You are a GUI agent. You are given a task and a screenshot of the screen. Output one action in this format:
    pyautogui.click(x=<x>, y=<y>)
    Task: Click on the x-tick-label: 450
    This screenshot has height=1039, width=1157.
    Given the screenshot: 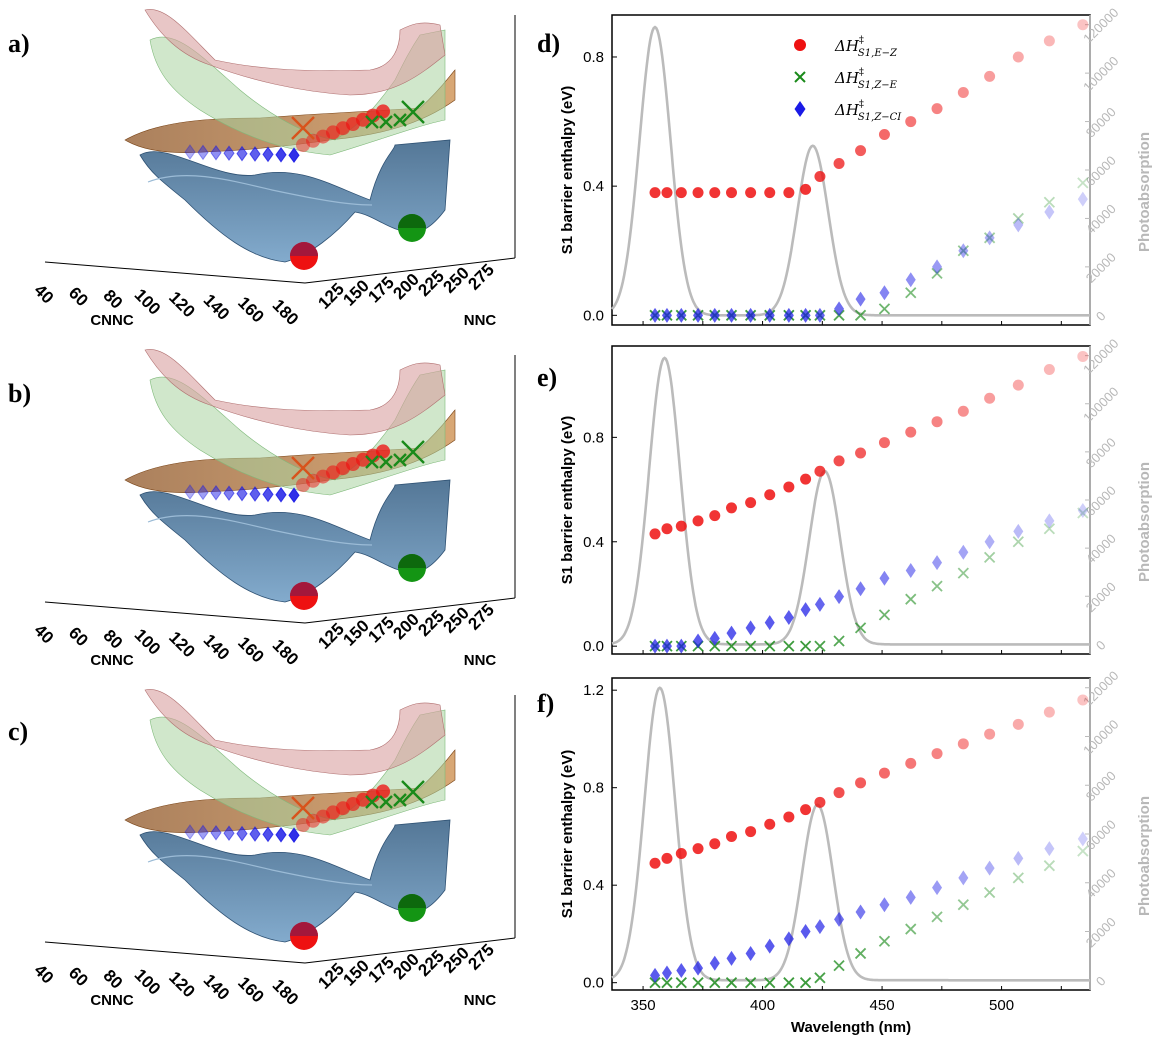 What is the action you would take?
    pyautogui.click(x=882, y=1005)
    